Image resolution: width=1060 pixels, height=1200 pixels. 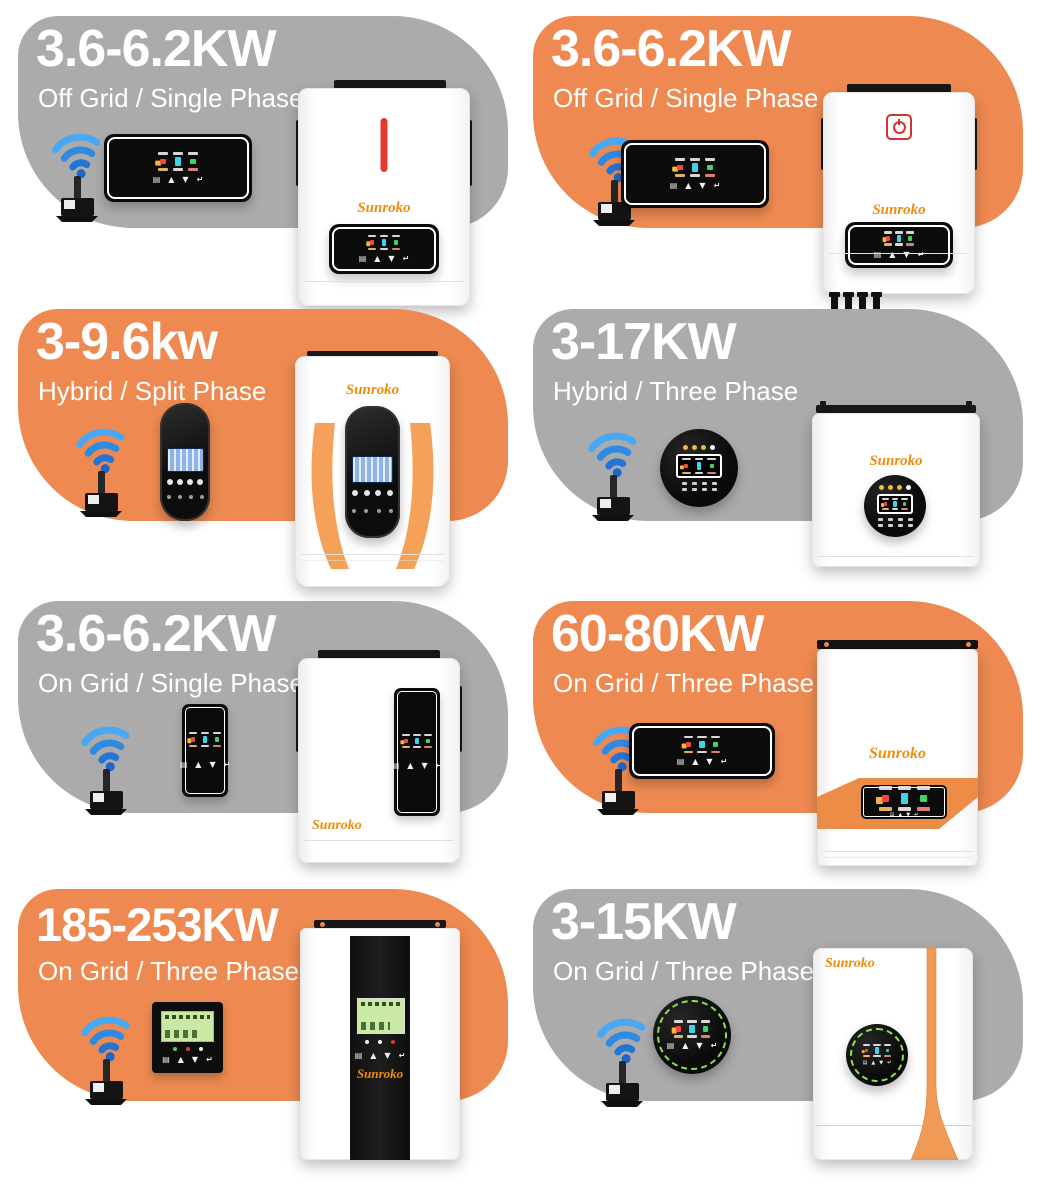 What do you see at coordinates (899, 127) in the screenshot?
I see `power-button-icon` at bounding box center [899, 127].